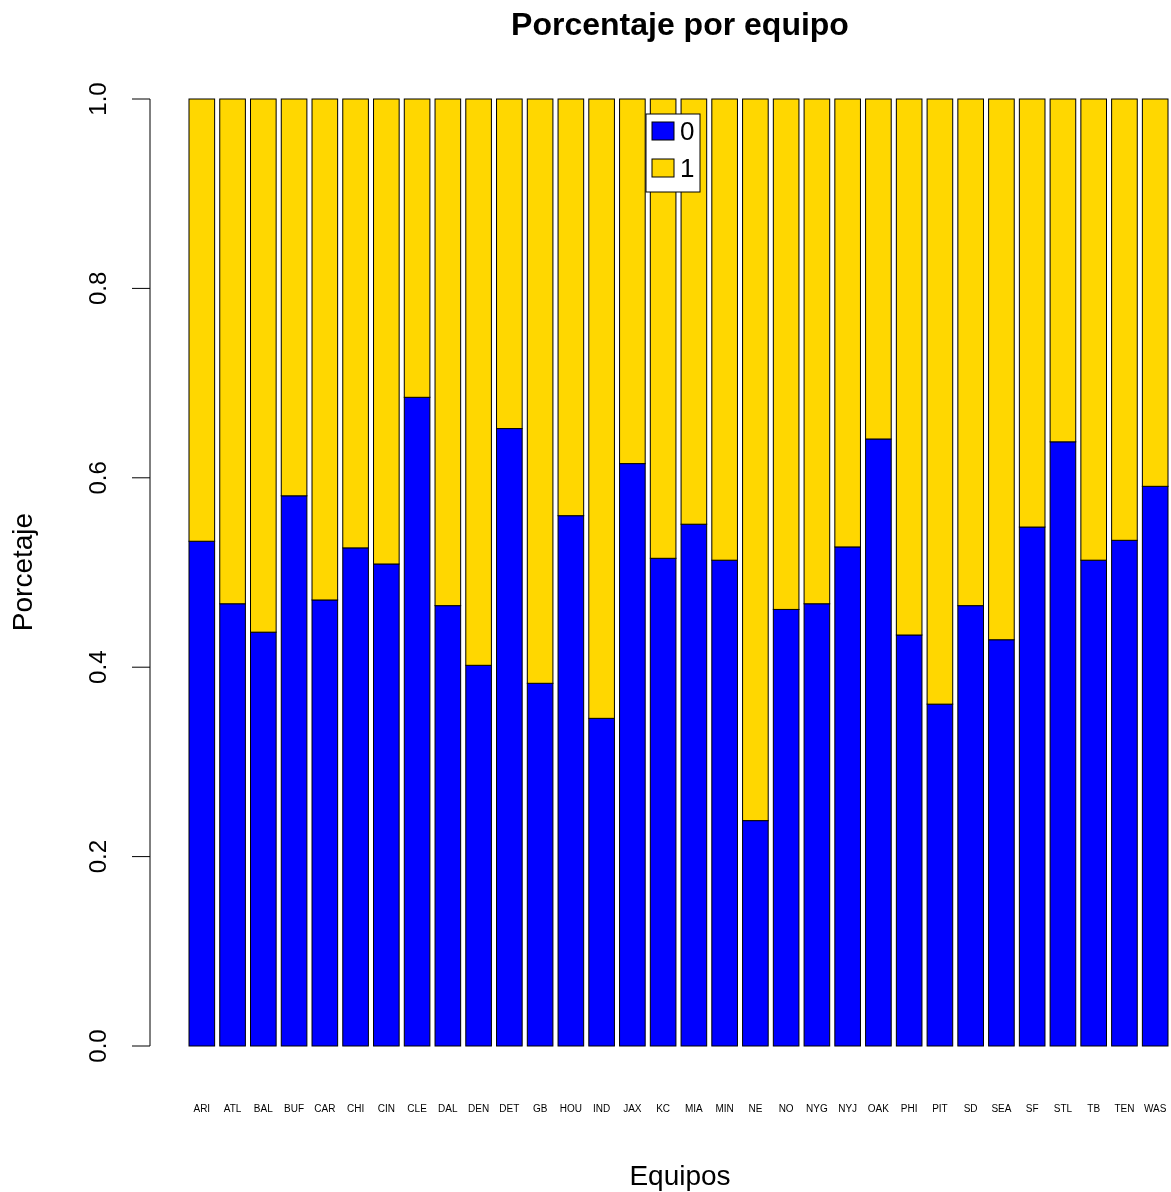  I want to click on x-tick-label: PHI, so click(909, 1108).